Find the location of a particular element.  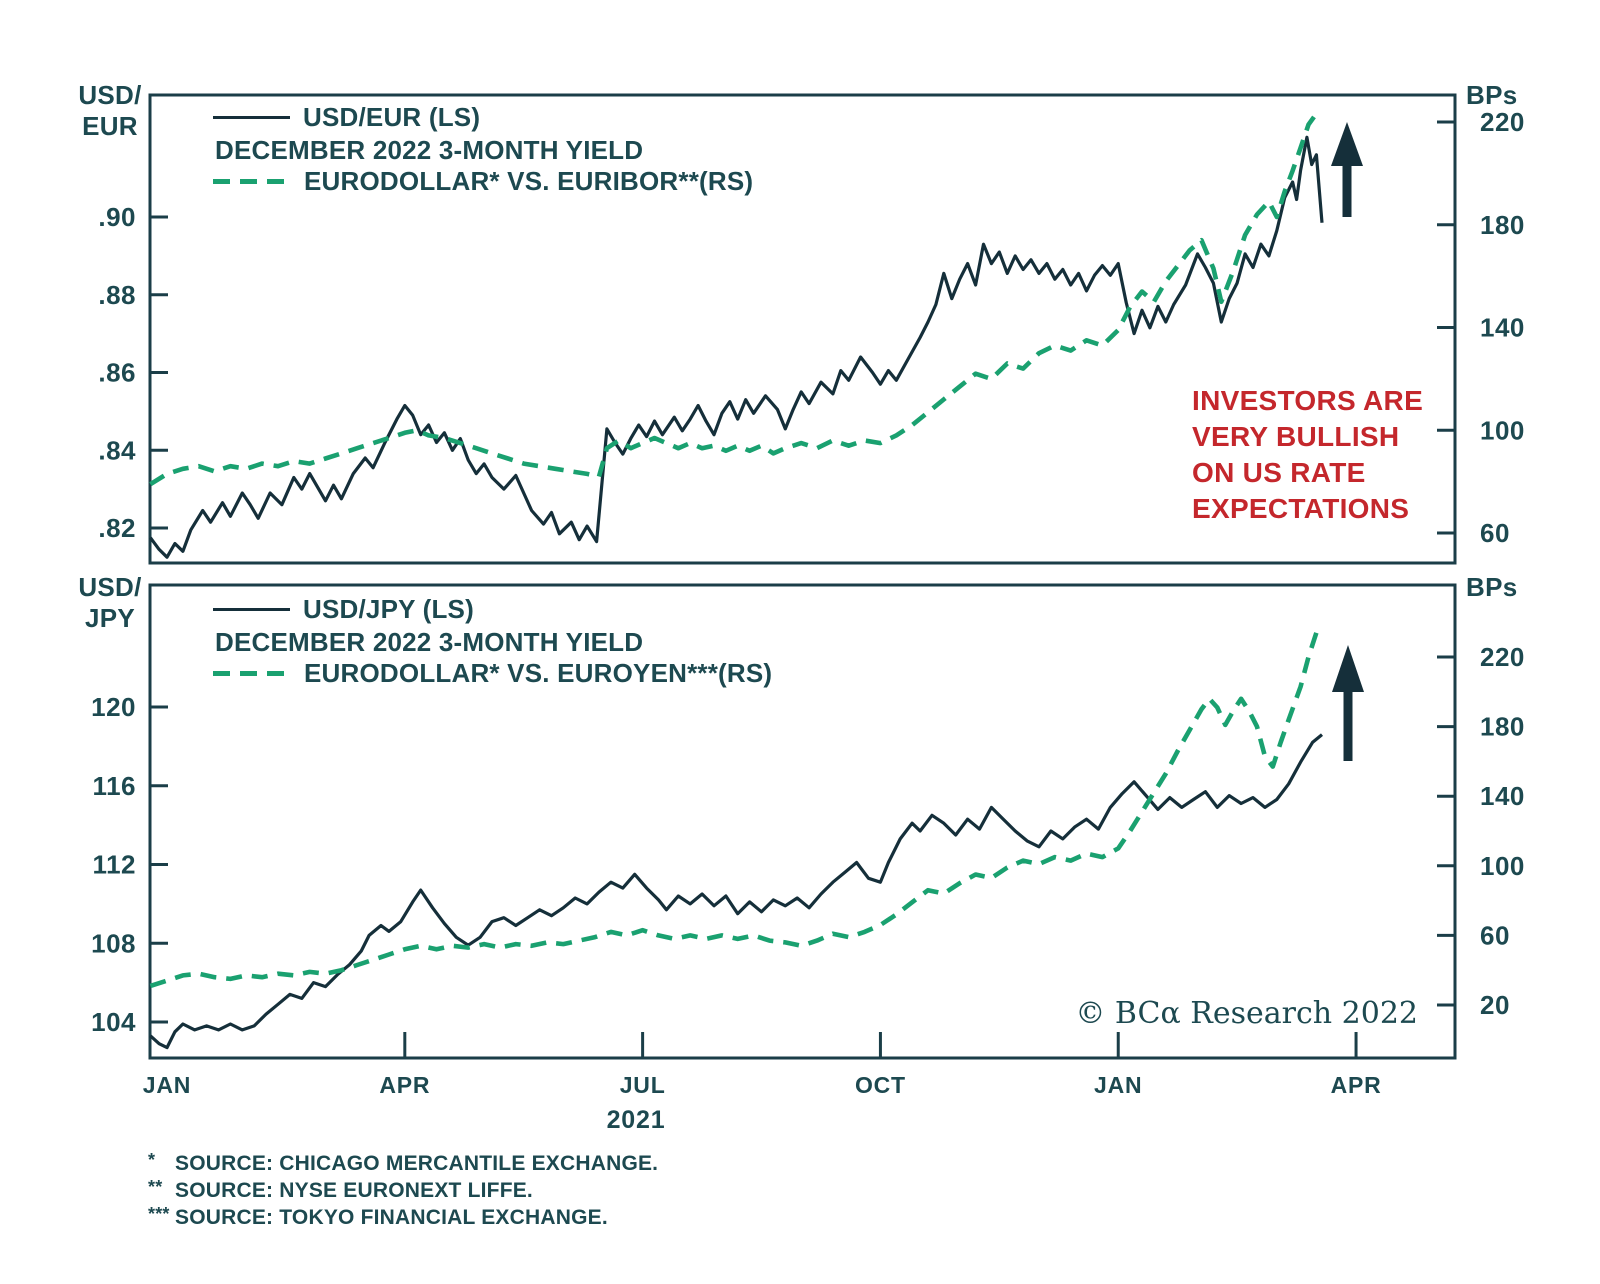

left-axis-tick-label: 104 is located at coordinates (113, 1022).